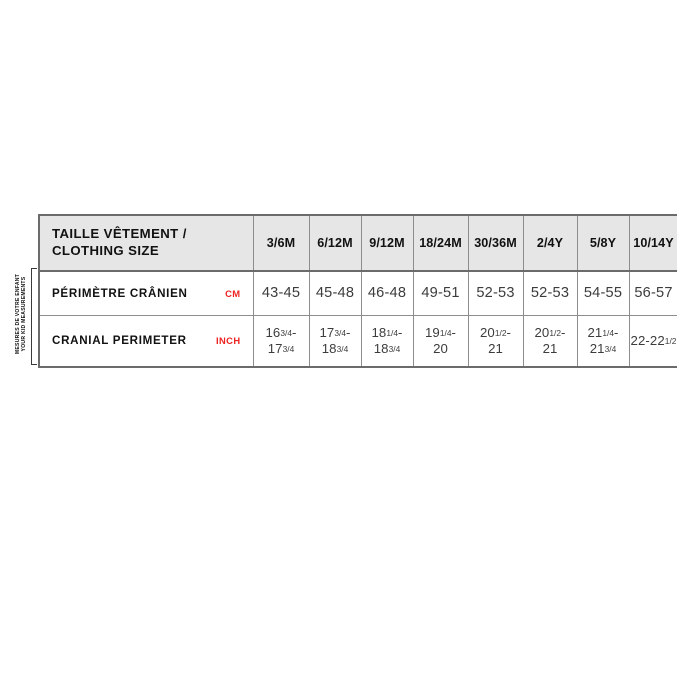  I want to click on table-title-cell: TAILLE VÊTEMENT / CLOTHING SIZE, so click(146, 243).